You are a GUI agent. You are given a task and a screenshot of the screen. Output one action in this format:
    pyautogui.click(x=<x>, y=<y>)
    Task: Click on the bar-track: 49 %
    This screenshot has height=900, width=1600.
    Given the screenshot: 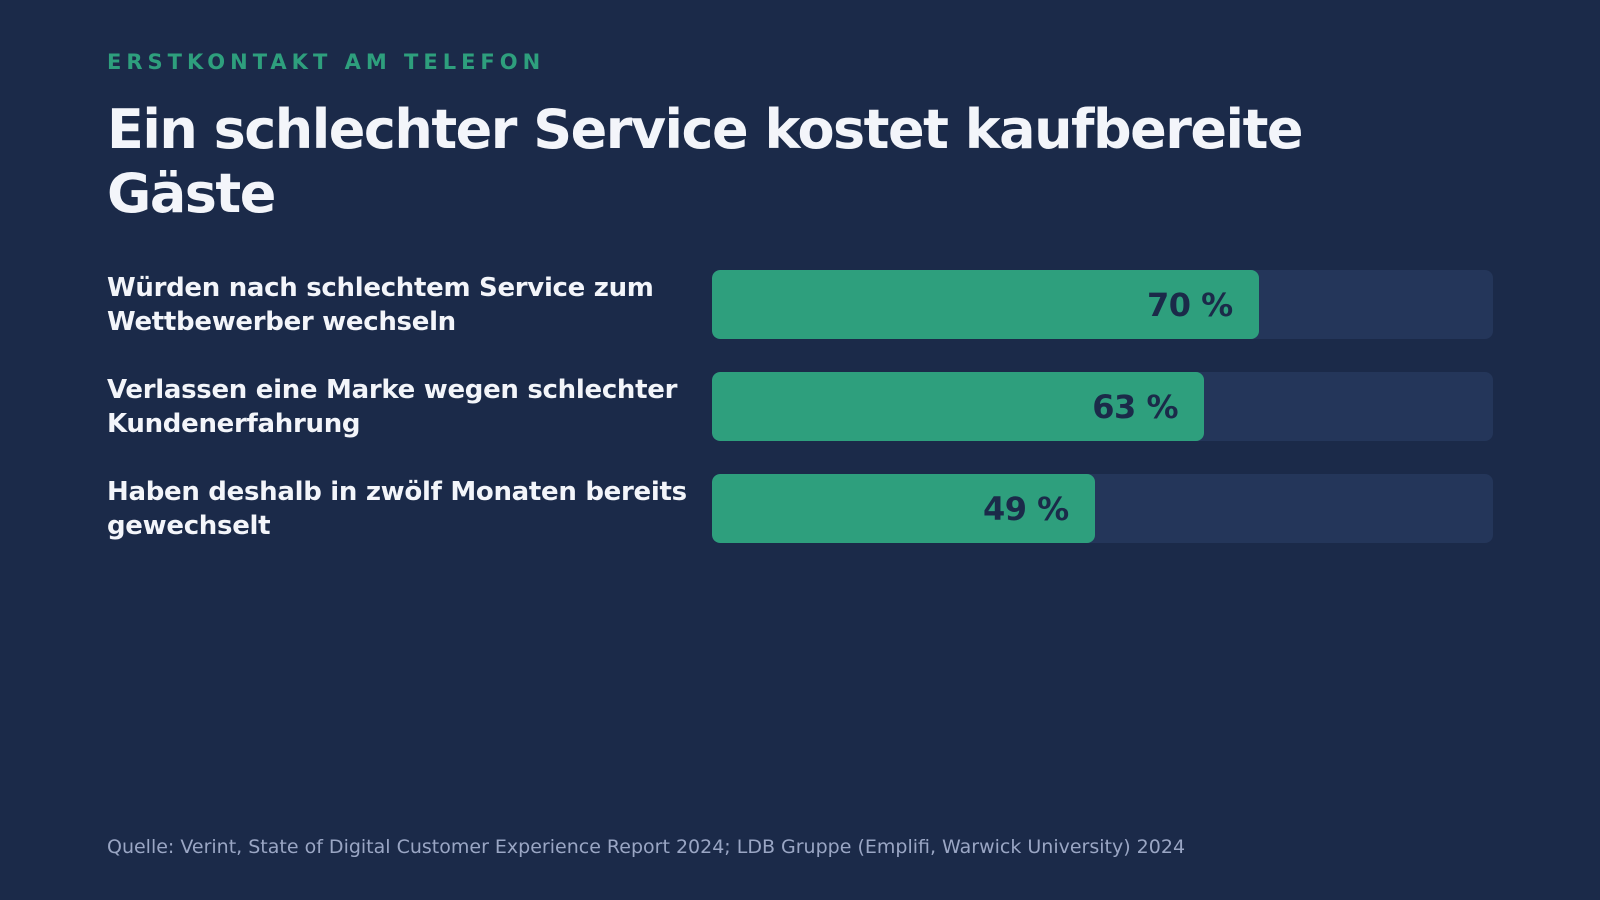 What is the action you would take?
    pyautogui.click(x=1102, y=508)
    